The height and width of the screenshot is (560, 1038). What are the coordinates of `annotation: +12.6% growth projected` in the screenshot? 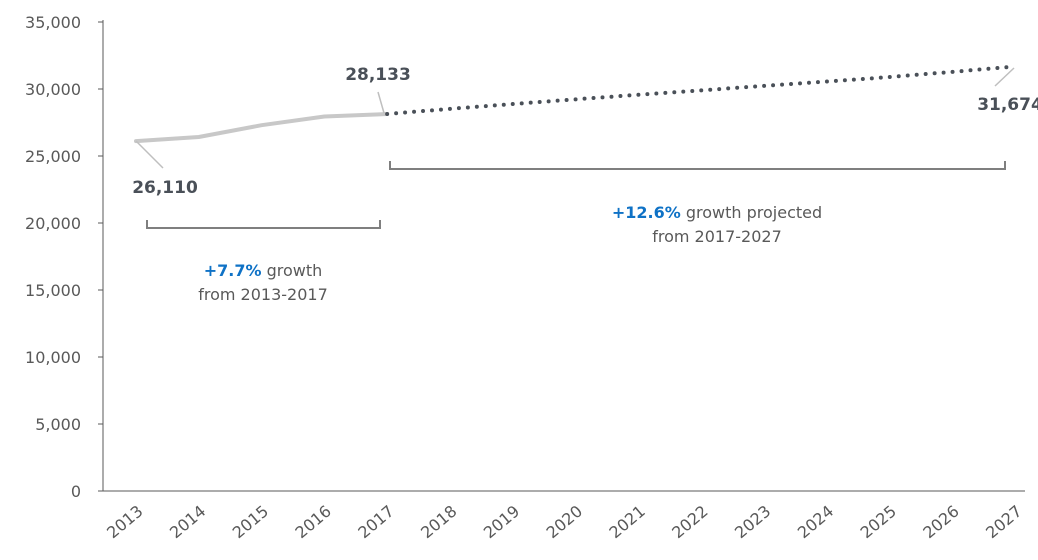 It's located at (717, 212).